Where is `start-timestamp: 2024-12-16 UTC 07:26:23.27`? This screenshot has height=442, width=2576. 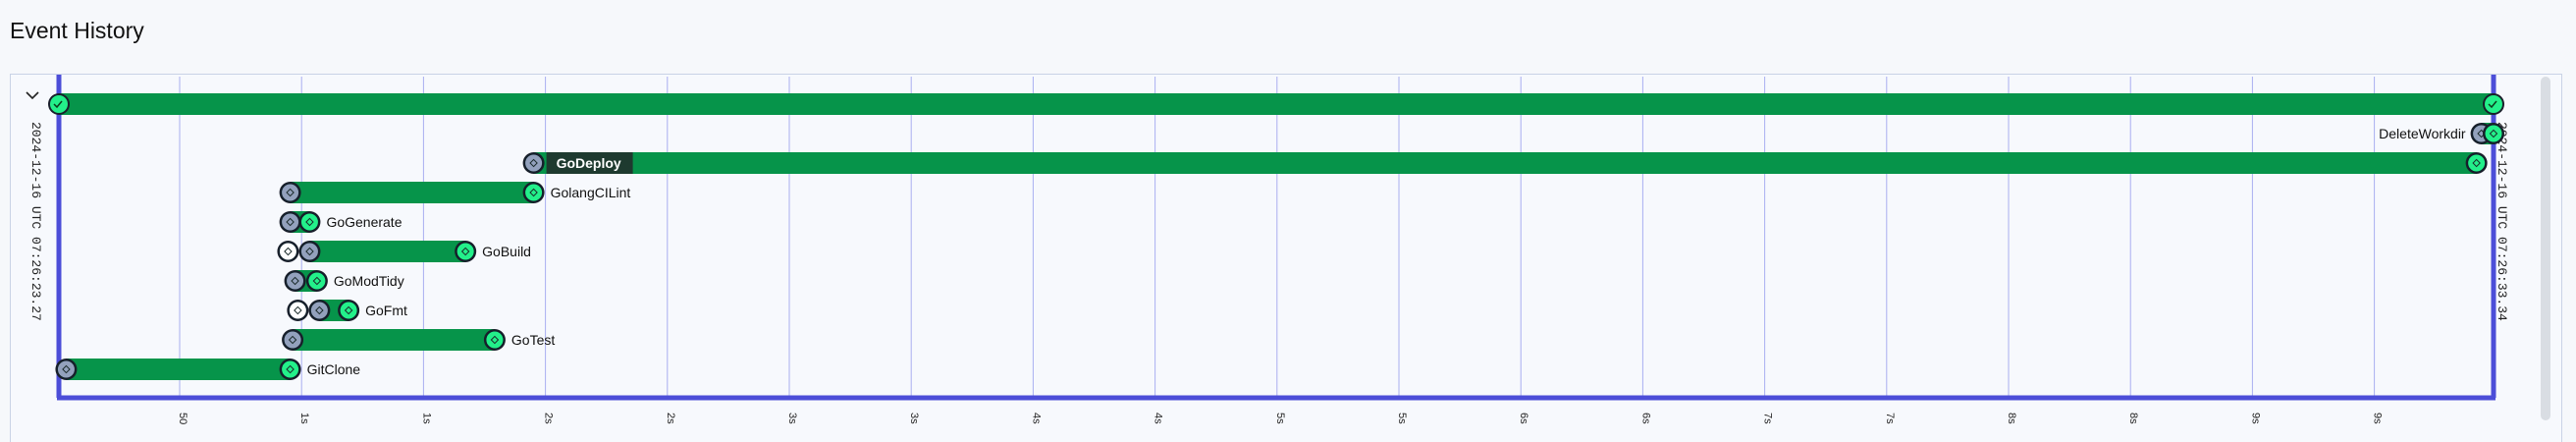
start-timestamp: 2024-12-16 UTC 07:26:23.27 is located at coordinates (35, 221).